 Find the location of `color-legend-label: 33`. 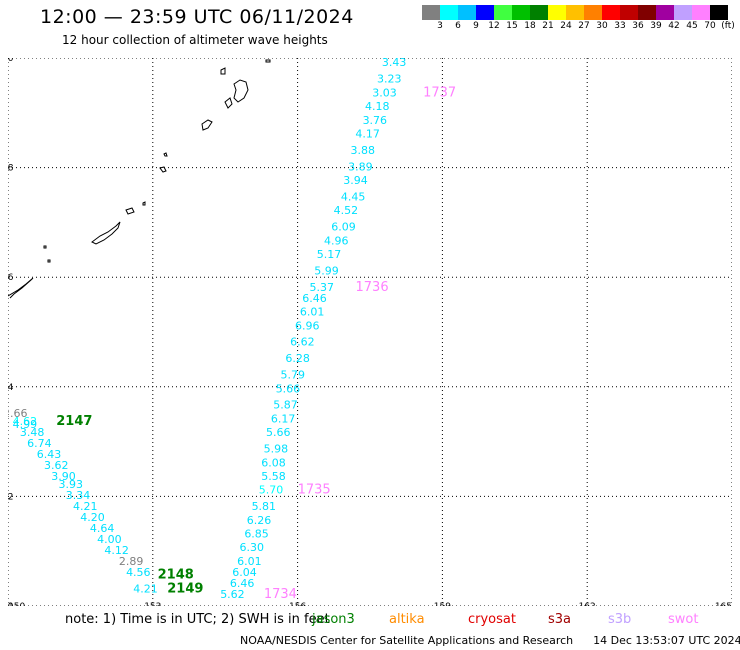

color-legend-label: 33 is located at coordinates (620, 26).